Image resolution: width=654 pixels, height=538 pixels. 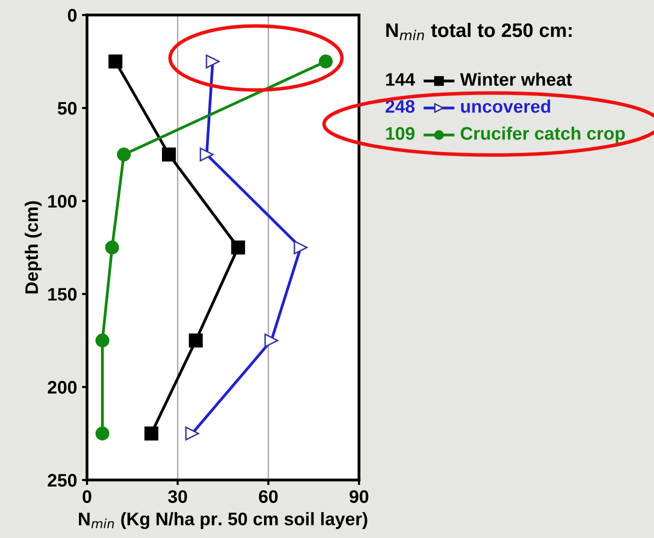 I want to click on legend-label: Winter wheat, so click(x=516, y=79).